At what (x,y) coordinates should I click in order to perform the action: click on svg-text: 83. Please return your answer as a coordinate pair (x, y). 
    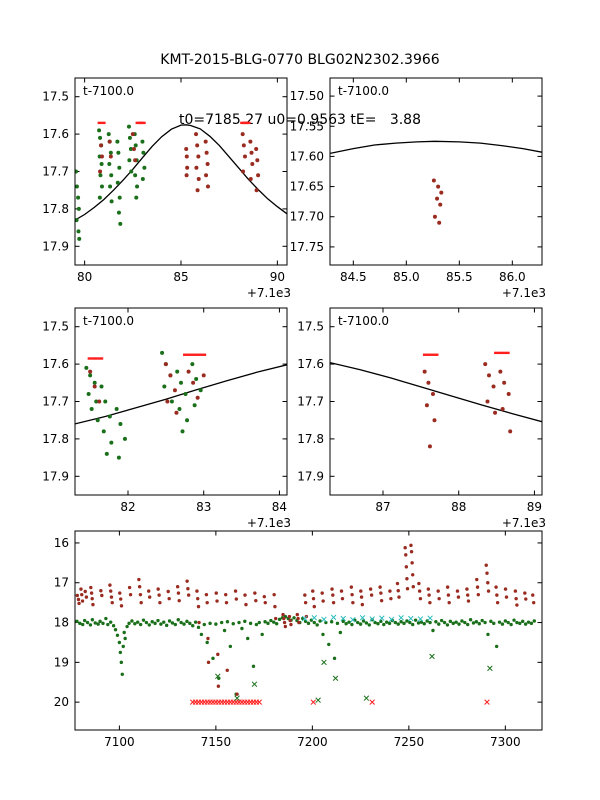
    Looking at the image, I should click on (203, 507).